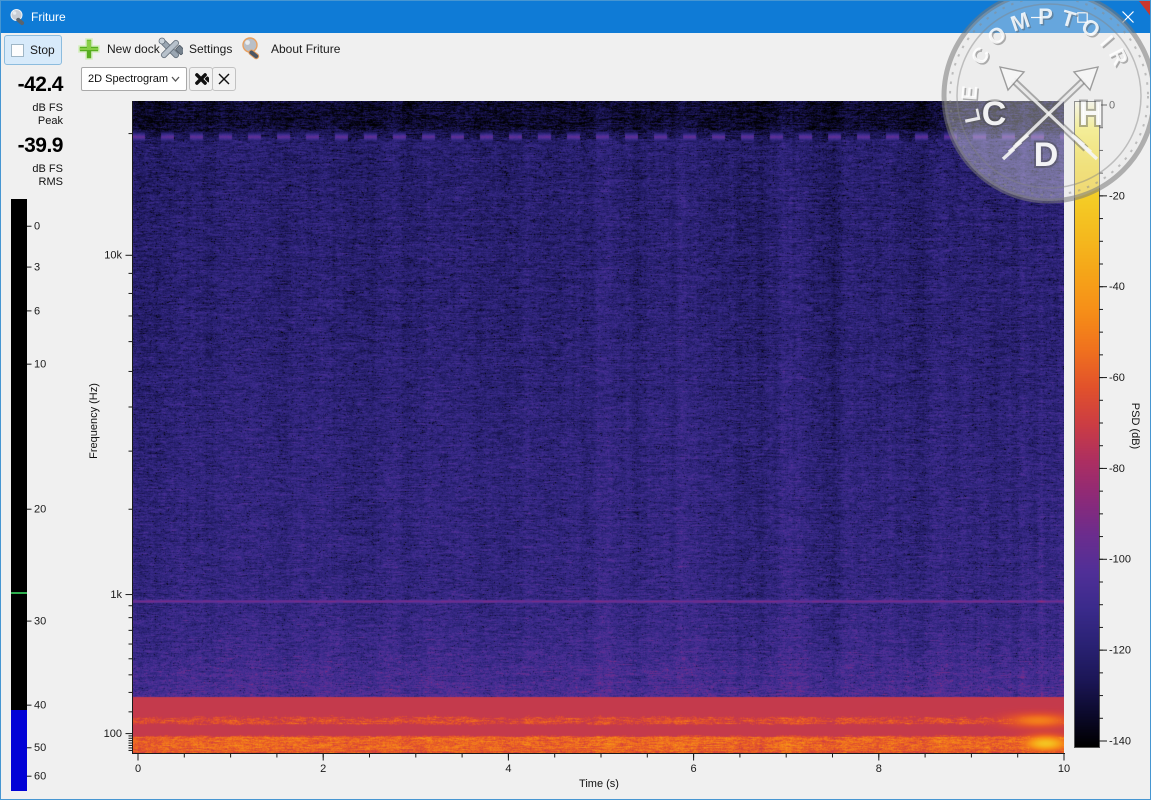  What do you see at coordinates (1135, 426) in the screenshot?
I see `psd-axis-title: PSD (dB)` at bounding box center [1135, 426].